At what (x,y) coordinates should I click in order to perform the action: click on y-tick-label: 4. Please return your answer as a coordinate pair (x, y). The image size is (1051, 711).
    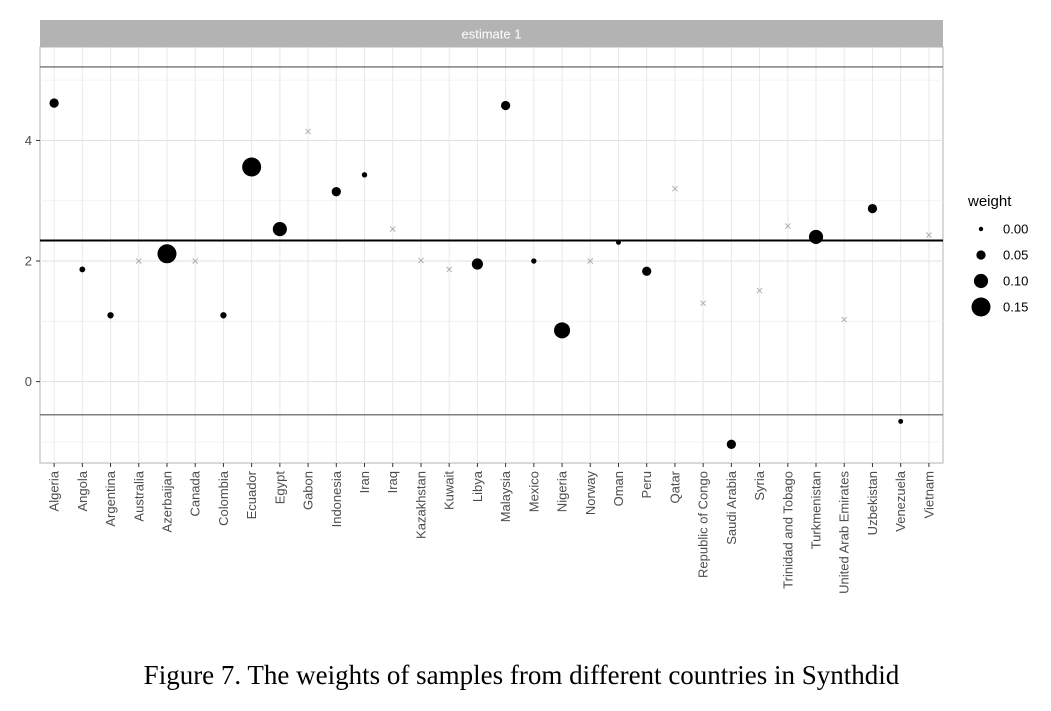
    Looking at the image, I should click on (28, 140).